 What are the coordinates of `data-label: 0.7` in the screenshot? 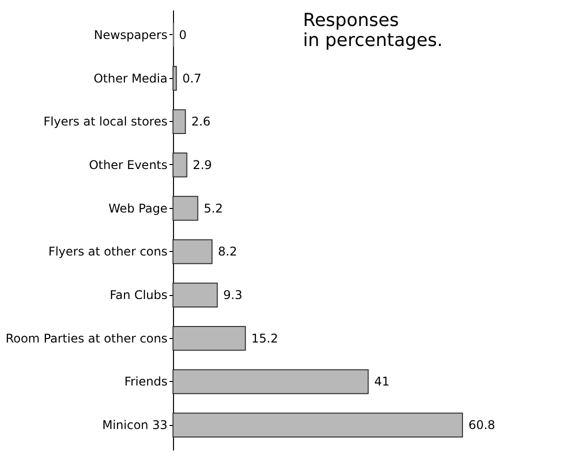 It's located at (192, 78).